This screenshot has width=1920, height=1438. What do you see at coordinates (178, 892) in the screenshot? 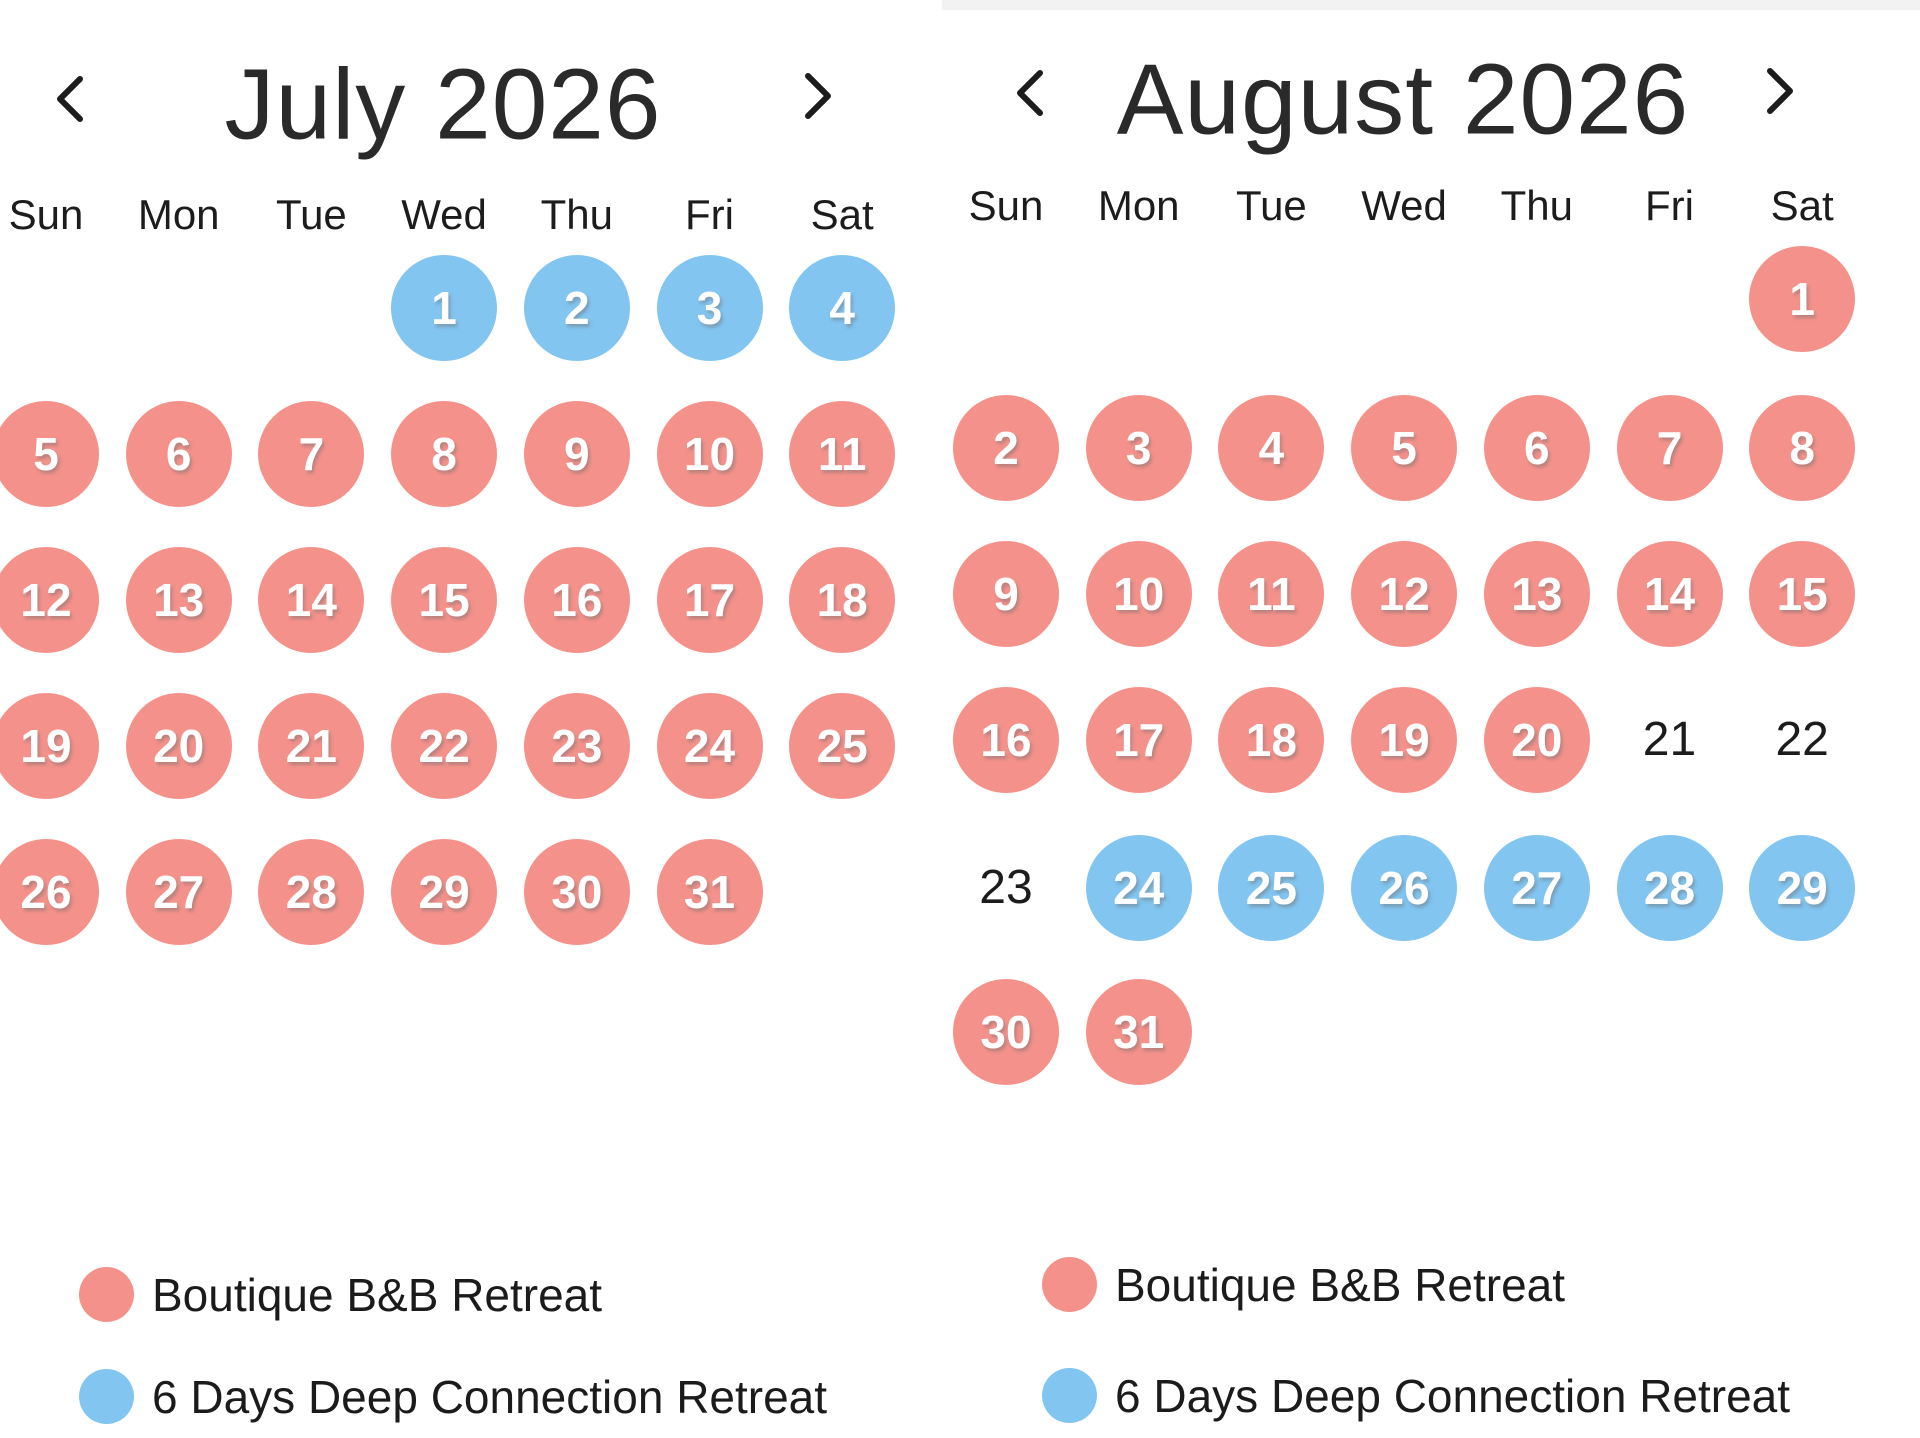
I see `day-cell-pink-retreat: 27` at bounding box center [178, 892].